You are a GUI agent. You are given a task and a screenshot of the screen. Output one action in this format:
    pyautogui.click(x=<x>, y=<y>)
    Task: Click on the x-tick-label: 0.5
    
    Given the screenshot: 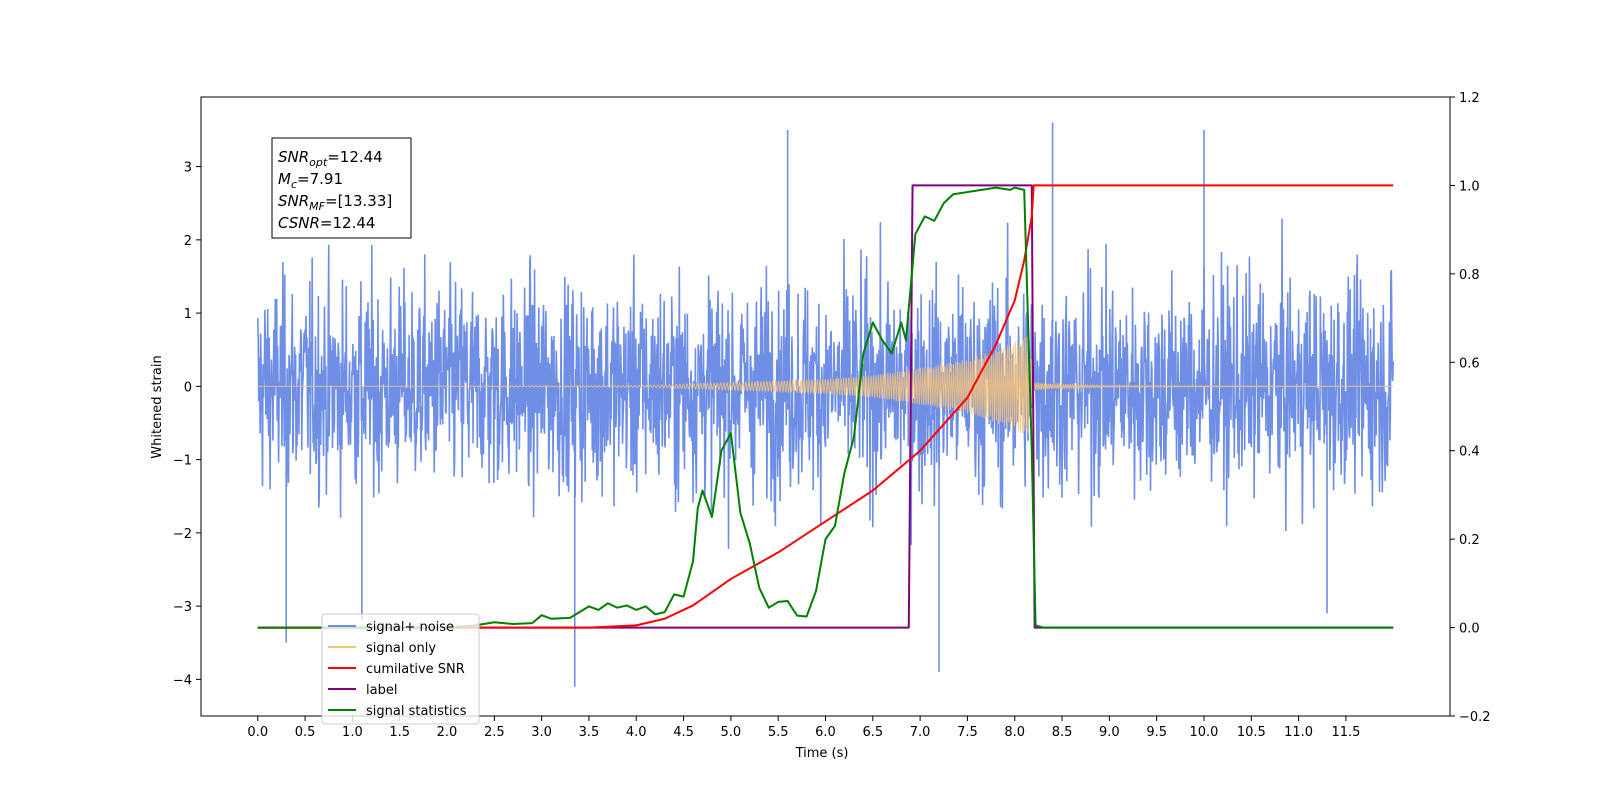 What is the action you would take?
    pyautogui.click(x=305, y=732)
    